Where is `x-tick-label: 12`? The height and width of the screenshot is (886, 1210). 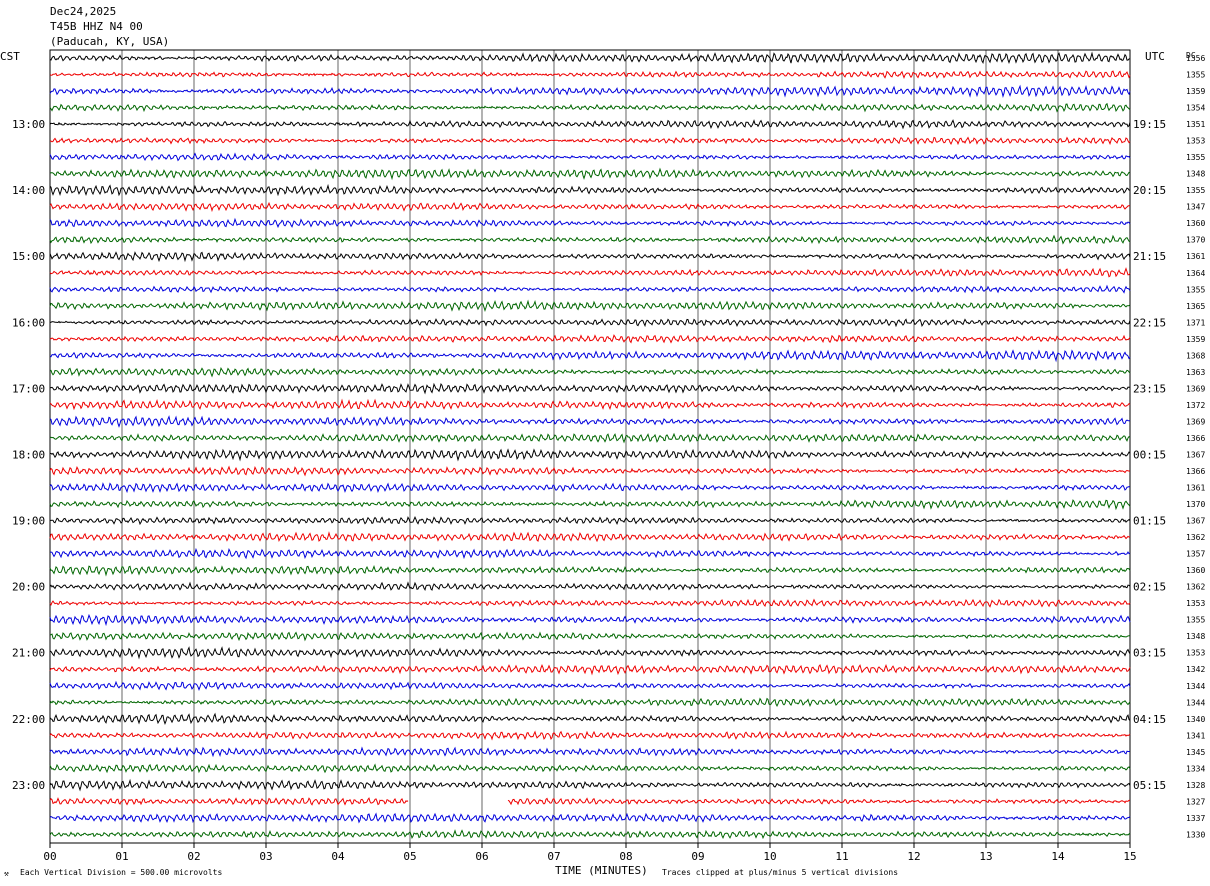 x-tick-label: 12 is located at coordinates (913, 856).